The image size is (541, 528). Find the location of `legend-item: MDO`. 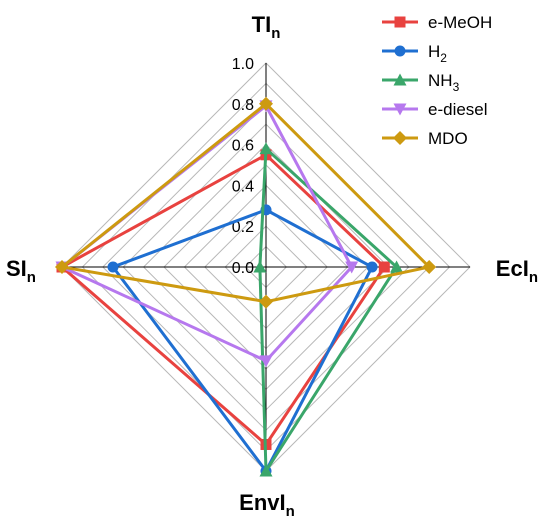

legend-item: MDO is located at coordinates (425, 138).